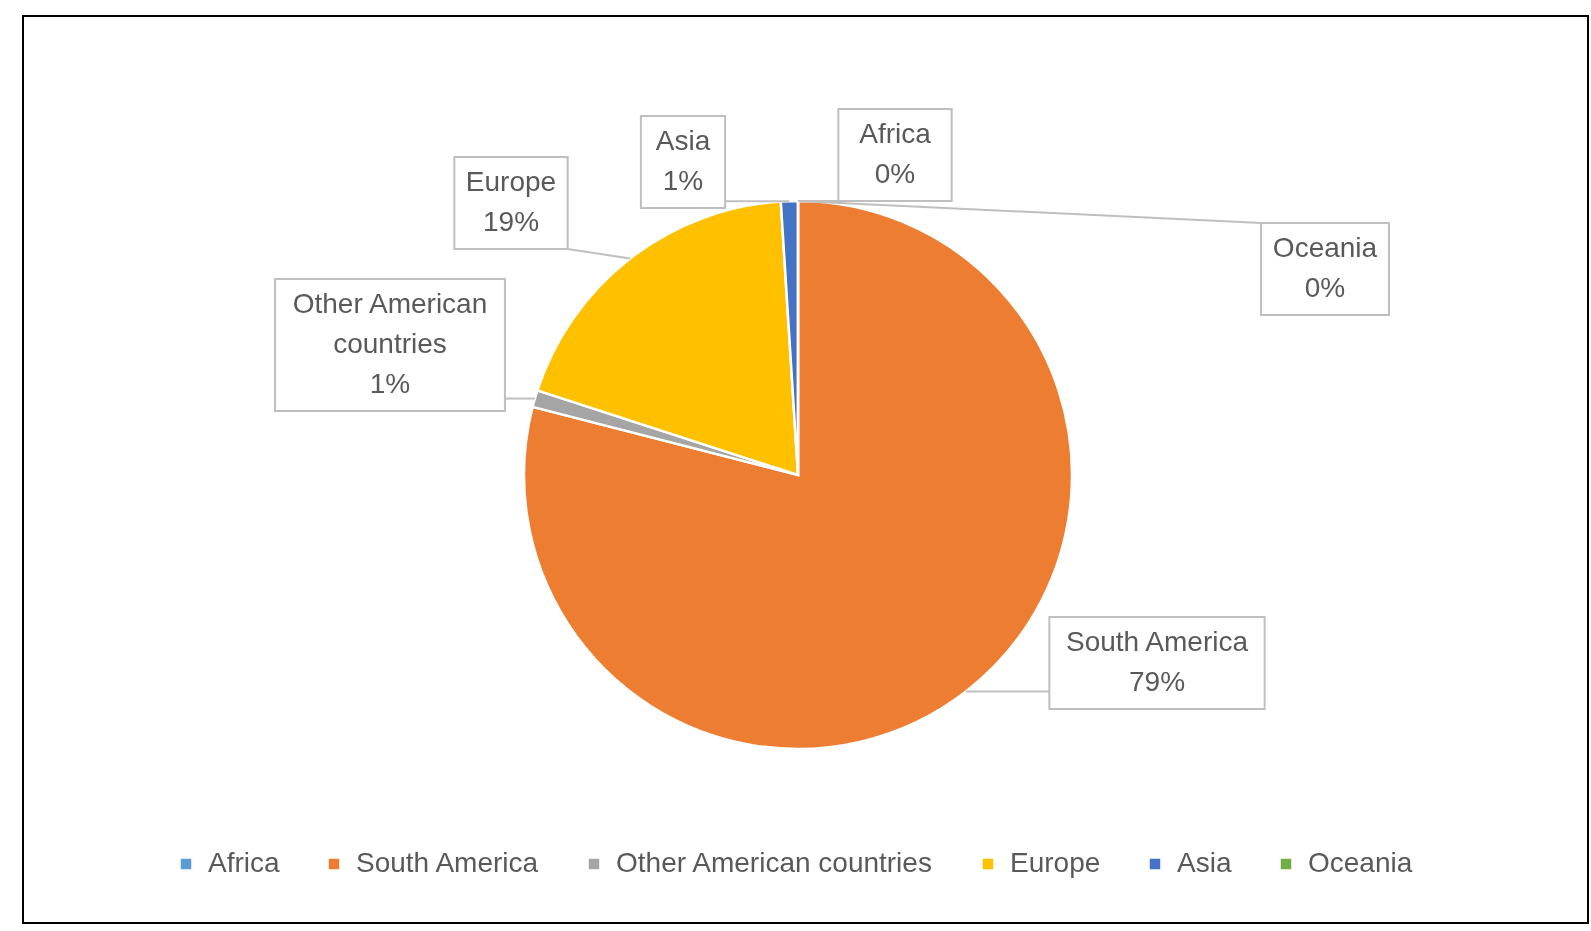 Image resolution: width=1591 pixels, height=931 pixels. What do you see at coordinates (1360, 862) in the screenshot?
I see `legend-label: Oceania` at bounding box center [1360, 862].